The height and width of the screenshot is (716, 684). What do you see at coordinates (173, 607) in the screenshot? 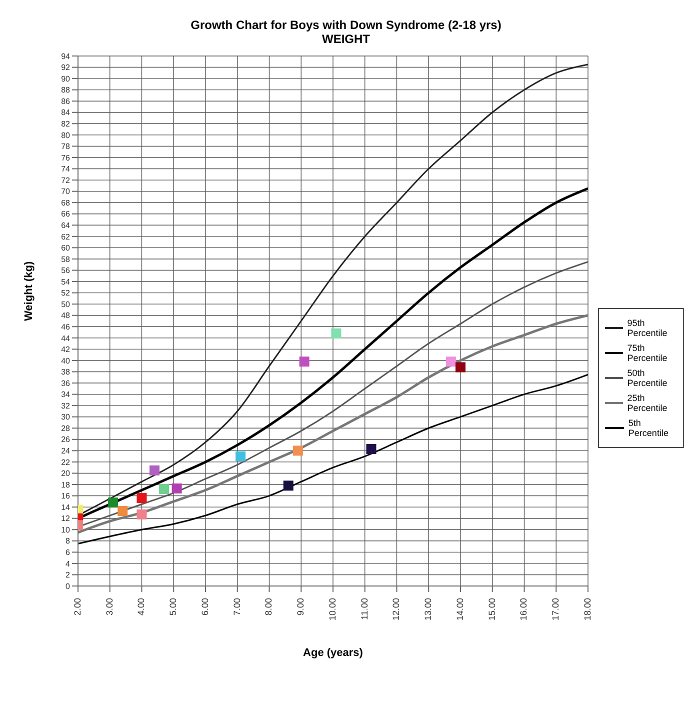
I see `x-tick-label: 5.00` at bounding box center [173, 607].